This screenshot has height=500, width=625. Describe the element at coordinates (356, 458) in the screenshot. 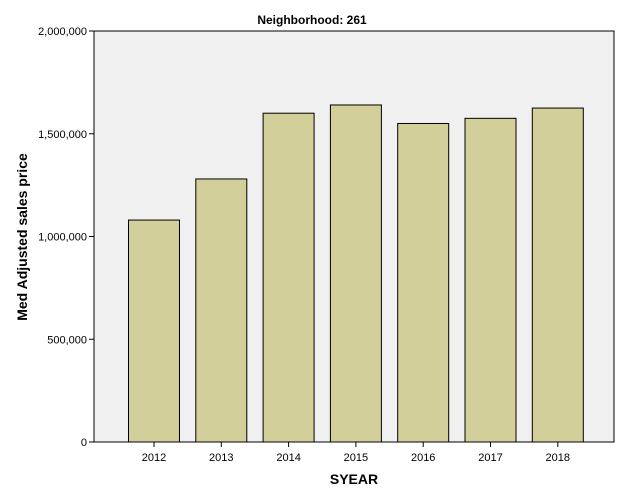

I see `x-tick-label: 2015` at that location.